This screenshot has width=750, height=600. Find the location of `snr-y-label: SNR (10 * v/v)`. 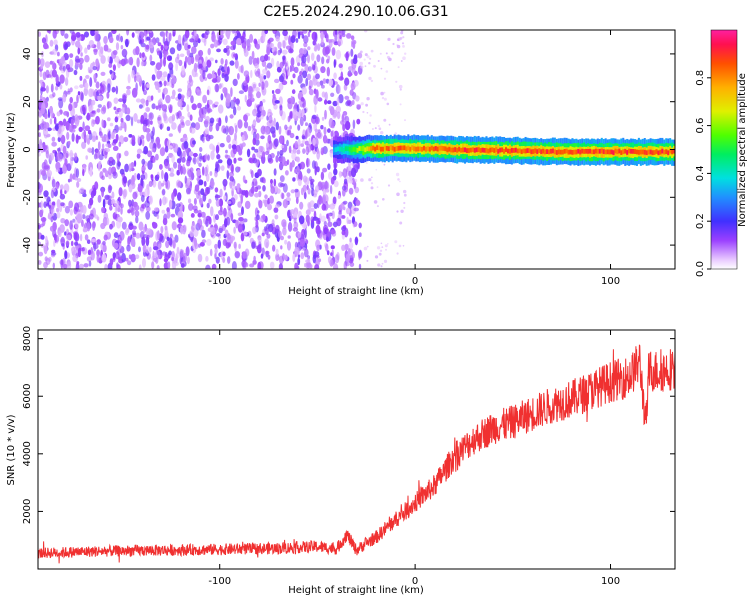

snr-y-label: SNR (10 * v/v) is located at coordinates (11, 449).